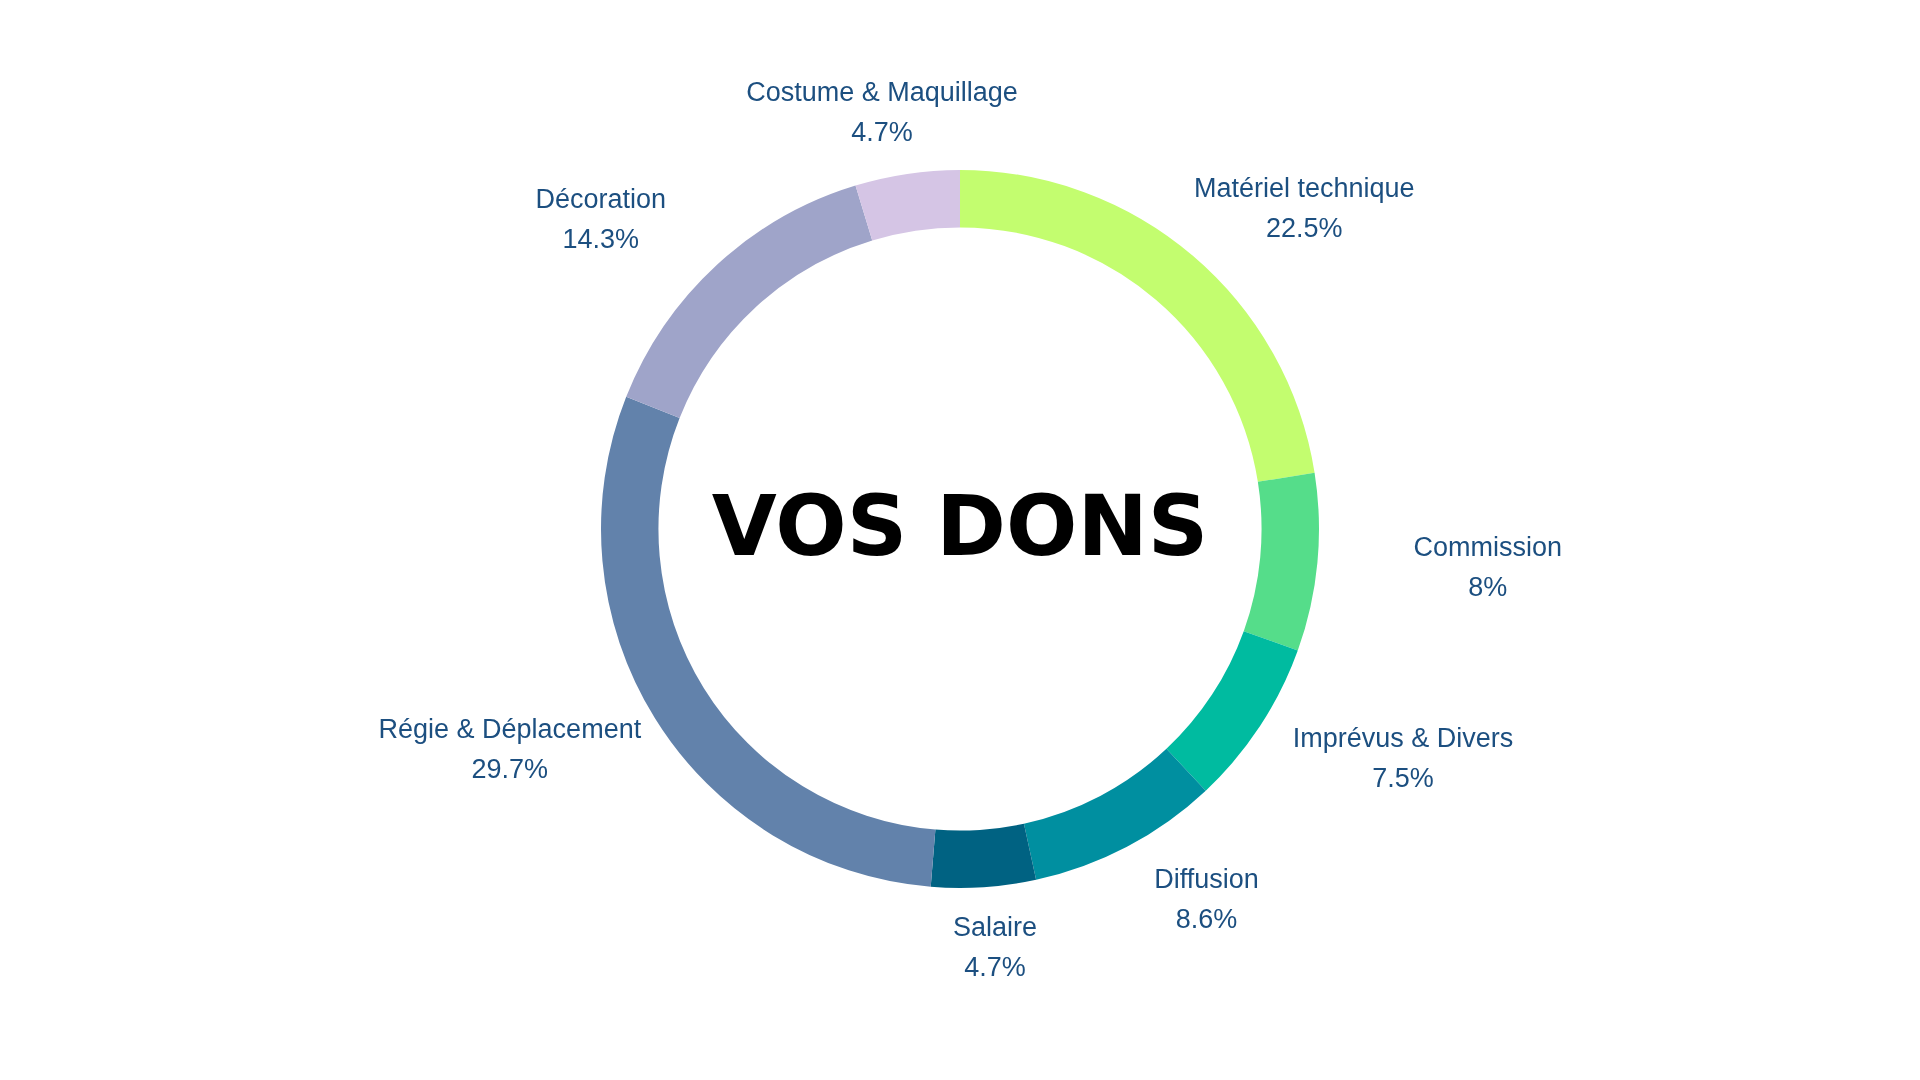 The width and height of the screenshot is (1920, 1080). I want to click on slice-label: Salaire, so click(994, 926).